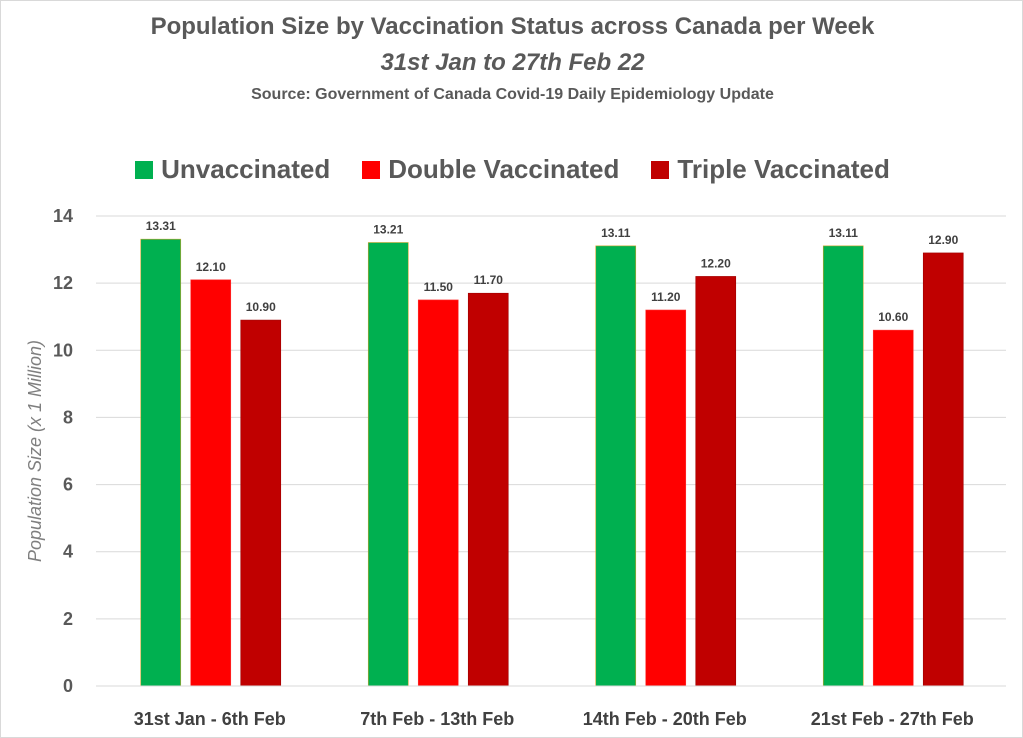 Image resolution: width=1023 pixels, height=738 pixels. What do you see at coordinates (512, 62) in the screenshot?
I see `chart-subtitle: 31st Jan to 27th Feb 22` at bounding box center [512, 62].